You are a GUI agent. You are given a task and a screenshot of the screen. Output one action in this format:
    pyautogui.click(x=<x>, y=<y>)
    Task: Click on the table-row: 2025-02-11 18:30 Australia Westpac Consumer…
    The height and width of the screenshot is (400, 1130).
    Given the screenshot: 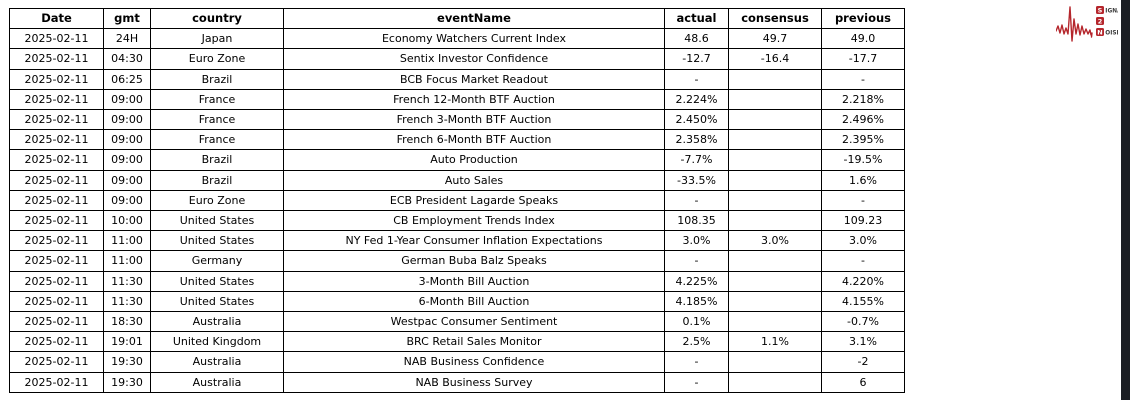 What is the action you would take?
    pyautogui.click(x=457, y=322)
    